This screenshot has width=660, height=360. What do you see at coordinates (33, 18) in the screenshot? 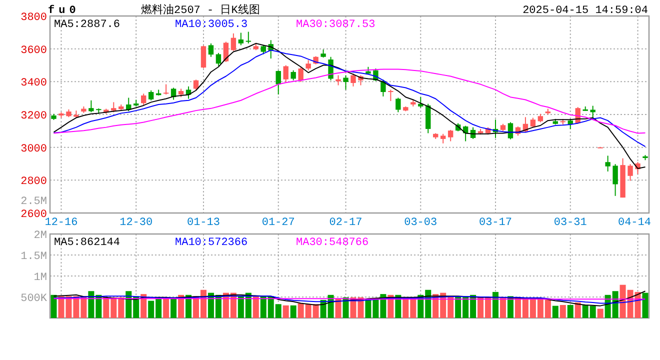
I see `y-tick-label: 3800` at bounding box center [33, 18].